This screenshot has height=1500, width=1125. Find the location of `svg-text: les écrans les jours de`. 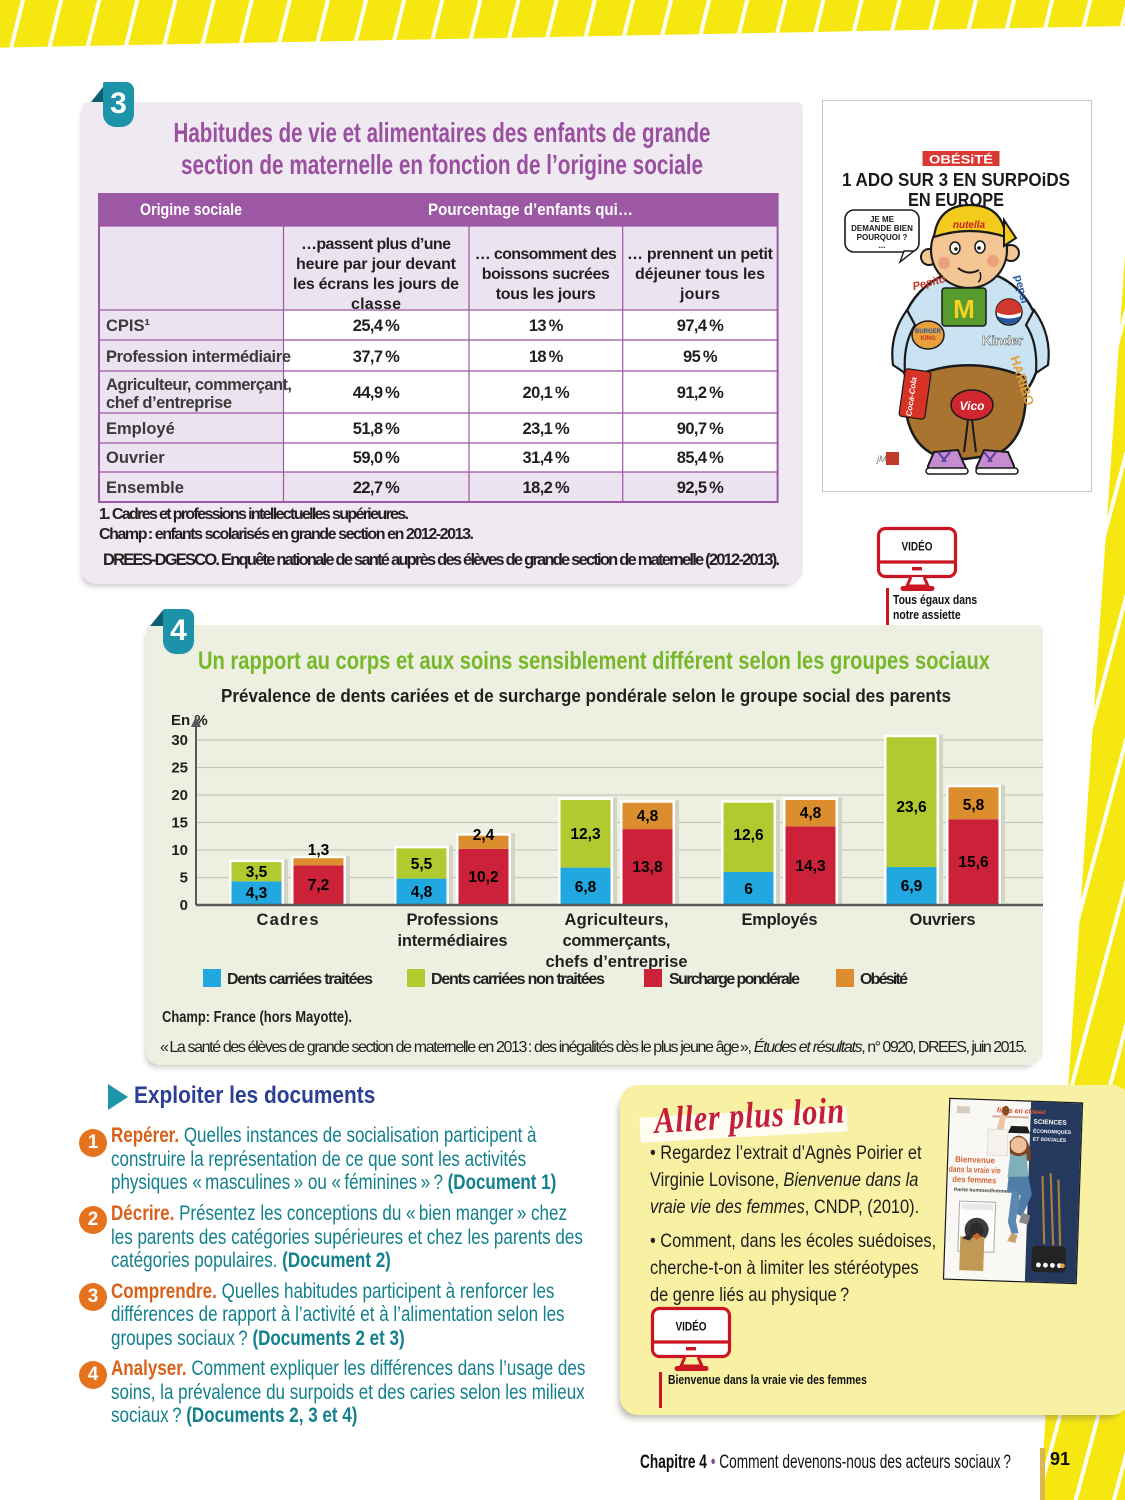

svg-text: les écrans les jours de is located at coordinates (376, 284).